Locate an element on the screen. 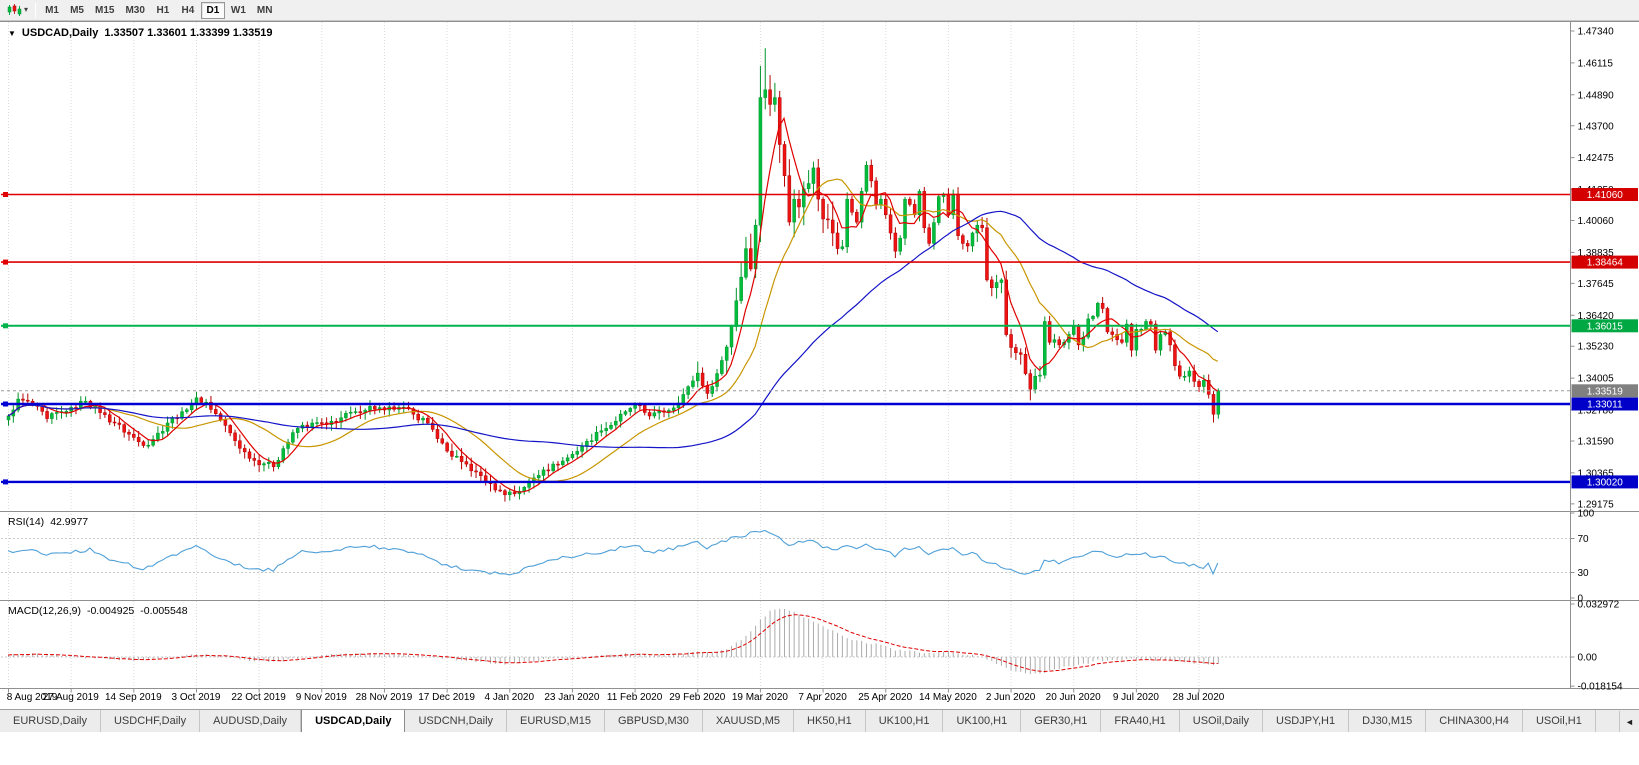 The width and height of the screenshot is (1639, 765). timeframe-button-h4: H4 is located at coordinates (188, 10).